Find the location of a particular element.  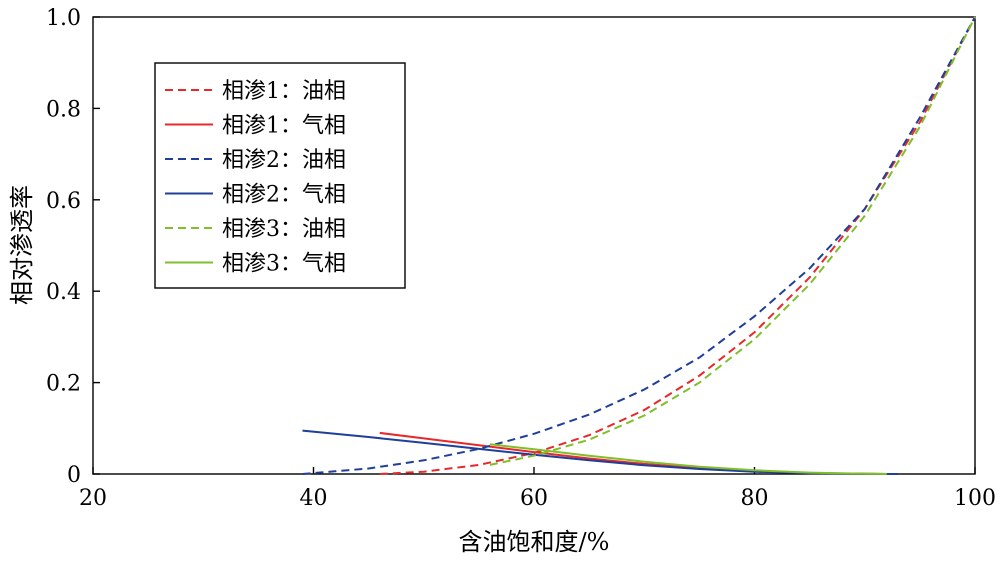

legend-label-4: 相渗2：气相 is located at coordinates (284, 195).